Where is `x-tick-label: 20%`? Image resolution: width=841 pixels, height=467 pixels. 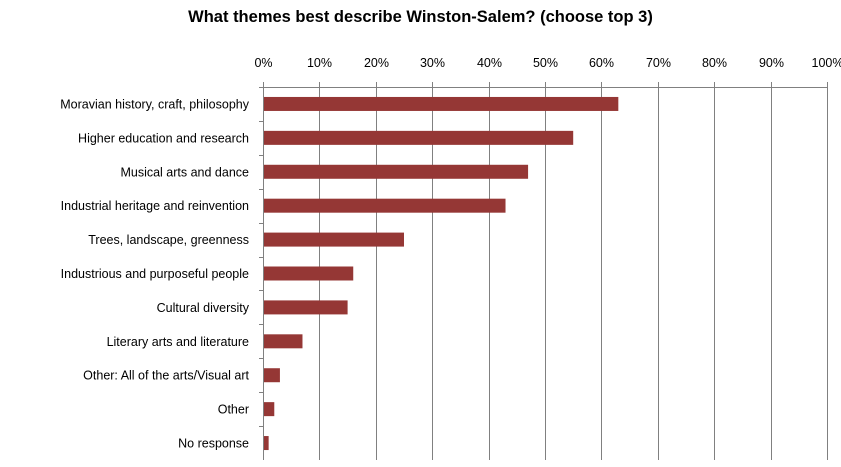 x-tick-label: 20% is located at coordinates (376, 63).